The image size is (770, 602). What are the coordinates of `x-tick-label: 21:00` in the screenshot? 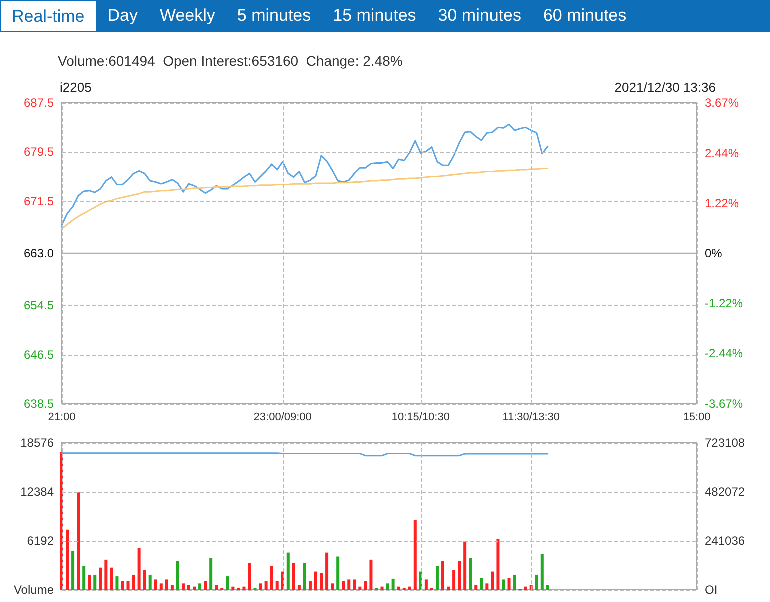 It's located at (62, 418).